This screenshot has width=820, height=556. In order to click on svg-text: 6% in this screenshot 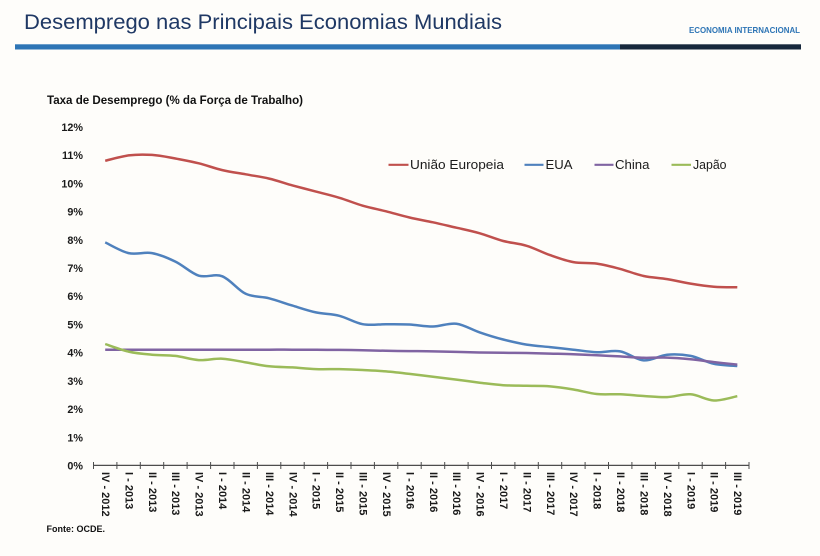, I will do `click(75, 297)`.